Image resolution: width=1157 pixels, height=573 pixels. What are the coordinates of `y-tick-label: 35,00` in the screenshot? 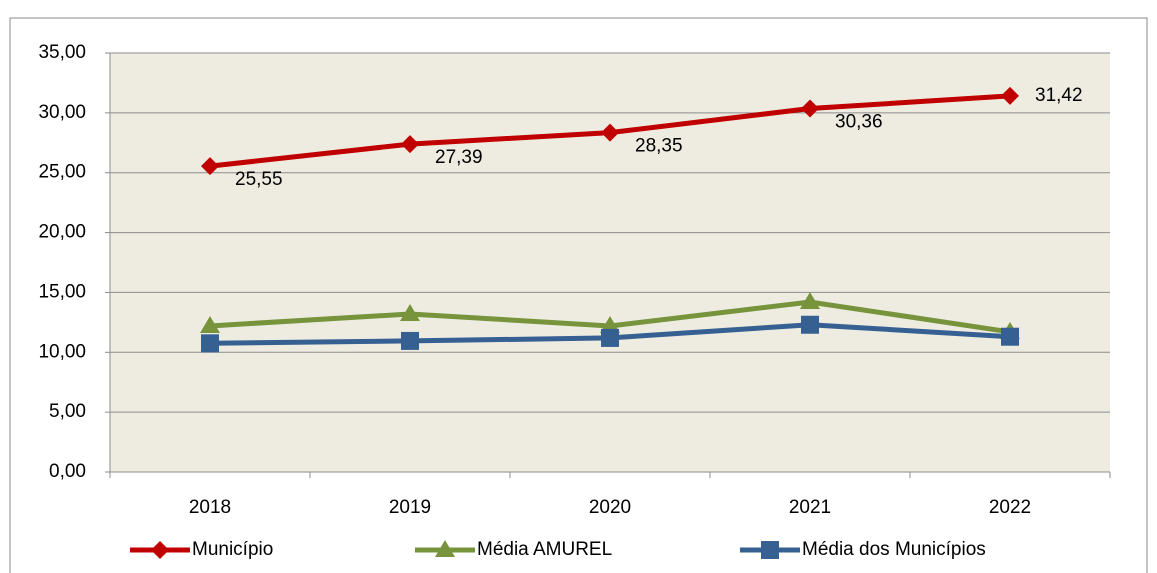 It's located at (62, 52).